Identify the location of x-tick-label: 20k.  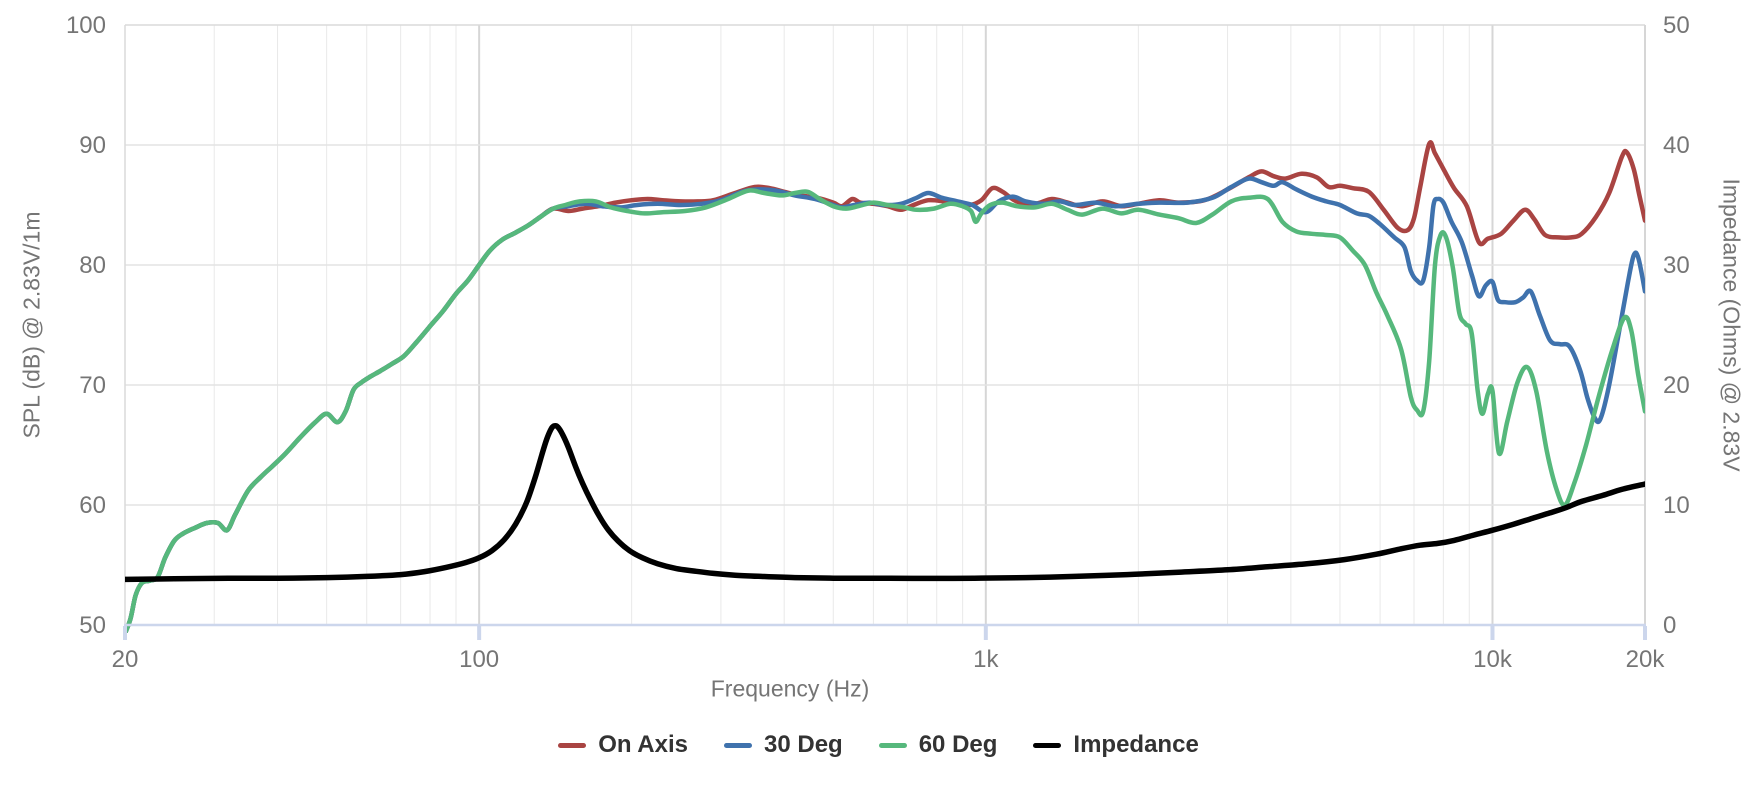
(1646, 659).